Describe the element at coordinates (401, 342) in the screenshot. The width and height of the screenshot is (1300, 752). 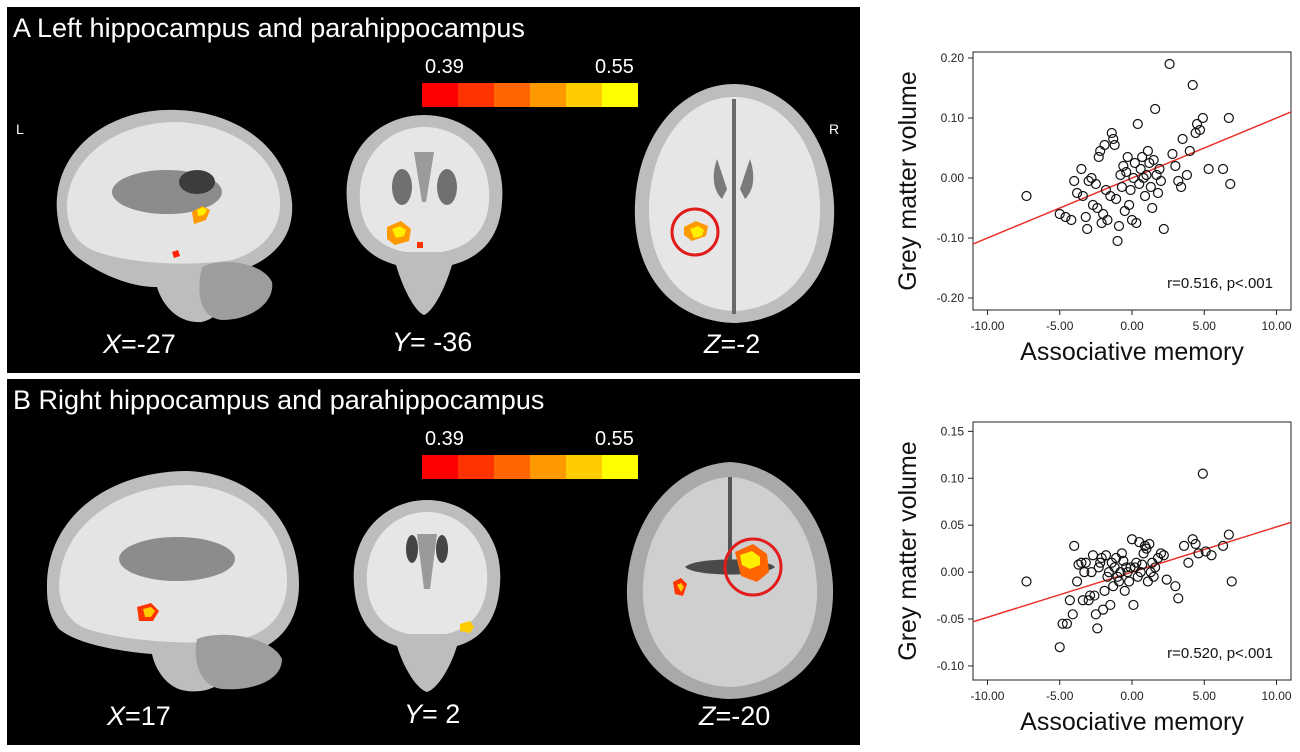
I see `slice-axis: Y` at that location.